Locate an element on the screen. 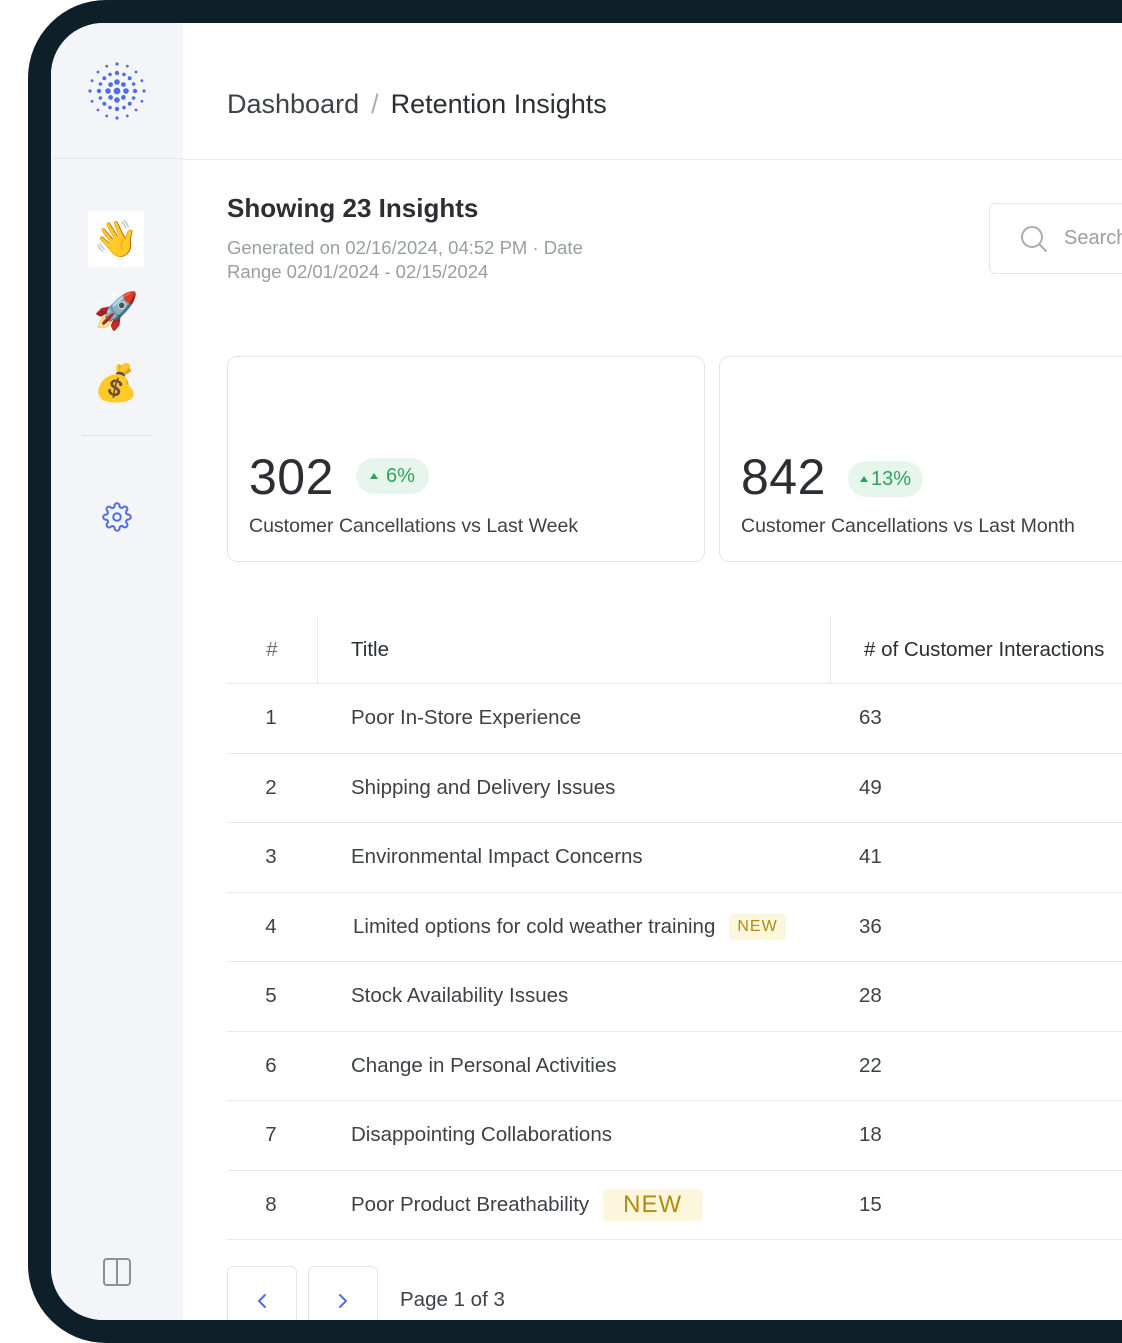 The height and width of the screenshot is (1343, 1122). nav-item-money-bag: 💰 is located at coordinates (116, 383).